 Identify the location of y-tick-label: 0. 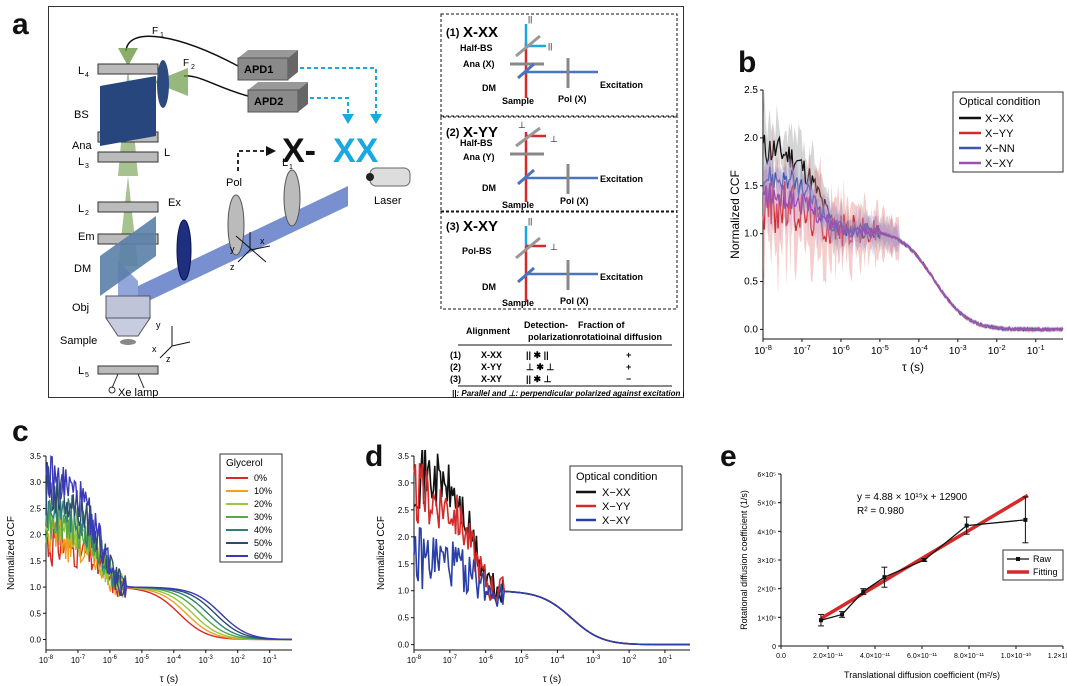
(774, 647).